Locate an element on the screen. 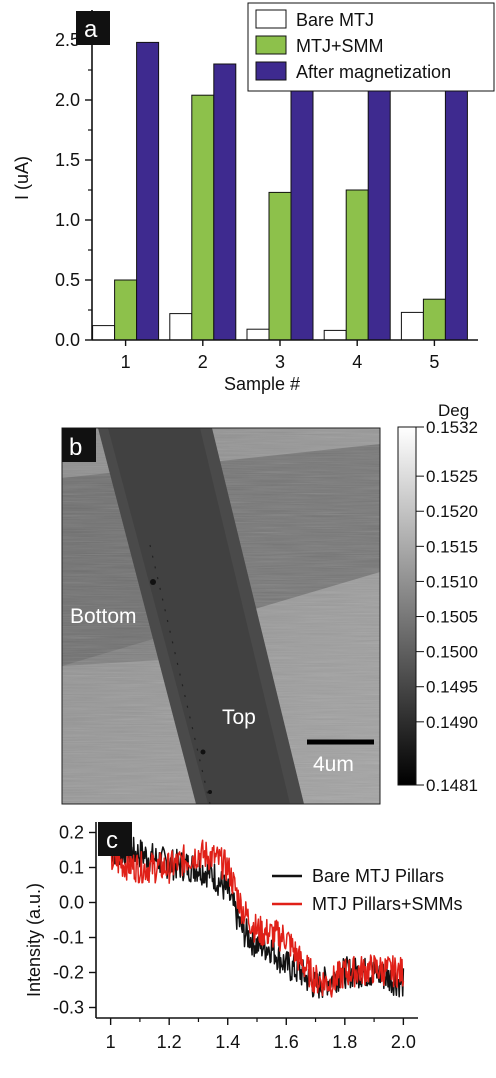 Image resolution: width=496 pixels, height=1078 pixels. scale-bar-label: 4um is located at coordinates (333, 764).